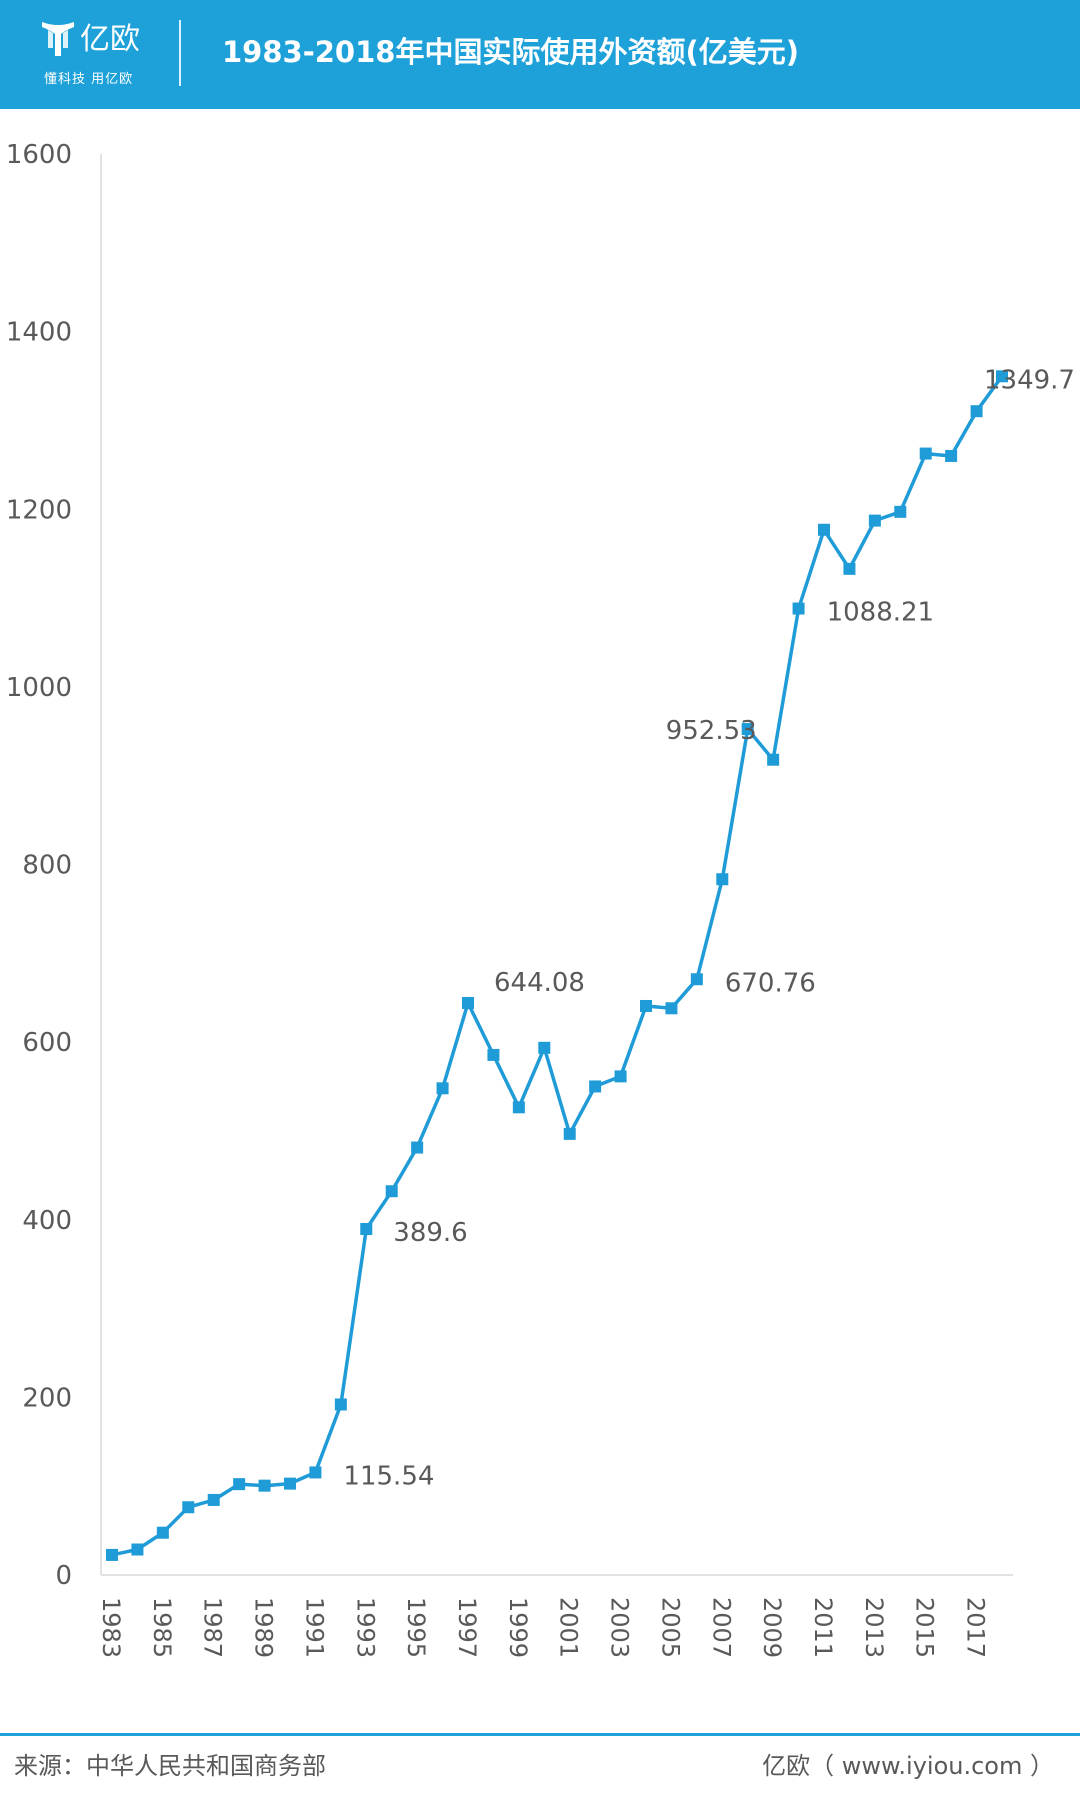  Describe the element at coordinates (388, 1476) in the screenshot. I see `data-label: 115.54` at that location.